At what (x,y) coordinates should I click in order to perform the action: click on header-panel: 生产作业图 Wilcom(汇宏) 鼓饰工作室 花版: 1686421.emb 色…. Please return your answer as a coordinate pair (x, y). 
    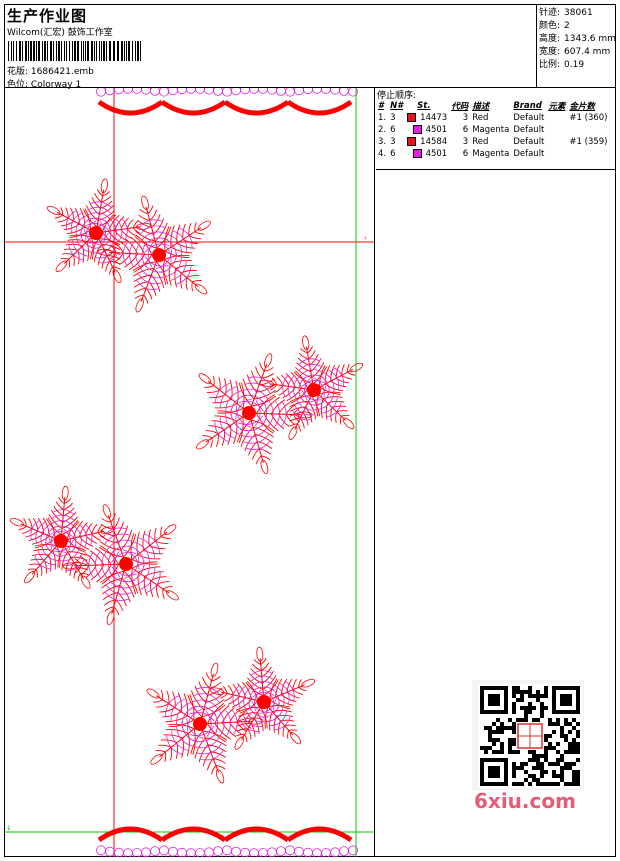
    Looking at the image, I should click on (270, 47).